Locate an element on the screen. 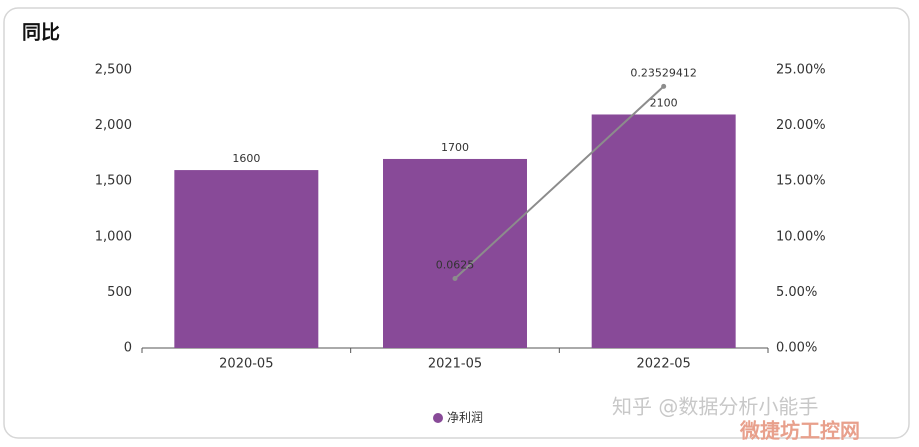 This screenshot has height=447, width=919. y2-tick-label: 5.00% is located at coordinates (796, 292).